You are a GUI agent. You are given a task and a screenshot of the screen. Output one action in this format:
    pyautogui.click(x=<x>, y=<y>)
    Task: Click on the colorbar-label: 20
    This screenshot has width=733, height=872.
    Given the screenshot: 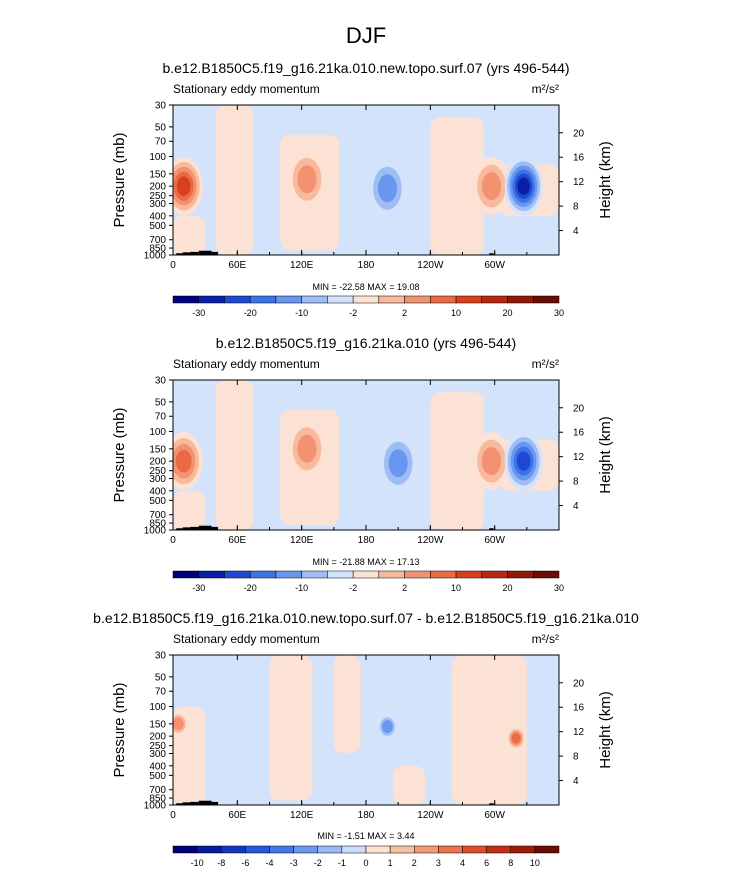 What is the action you would take?
    pyautogui.click(x=508, y=588)
    